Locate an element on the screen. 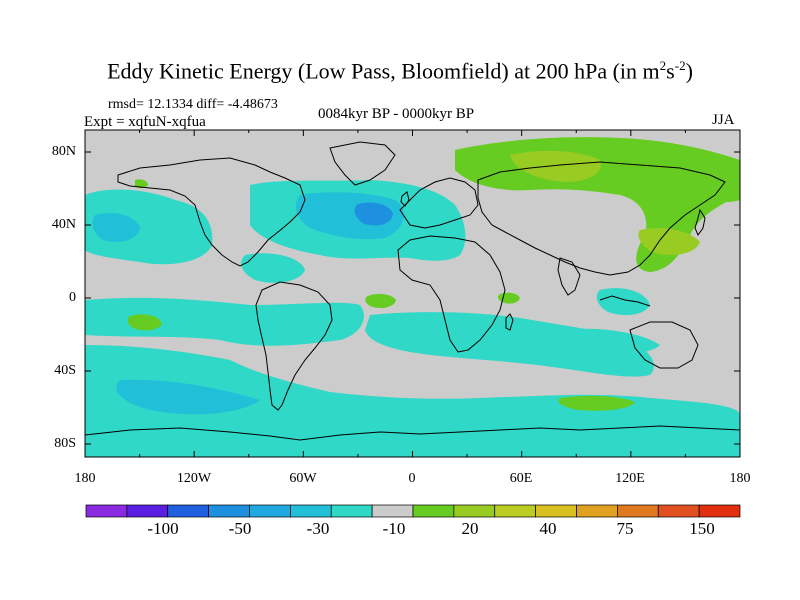 The image size is (800, 600). coast-north-america is located at coordinates (211, 212).